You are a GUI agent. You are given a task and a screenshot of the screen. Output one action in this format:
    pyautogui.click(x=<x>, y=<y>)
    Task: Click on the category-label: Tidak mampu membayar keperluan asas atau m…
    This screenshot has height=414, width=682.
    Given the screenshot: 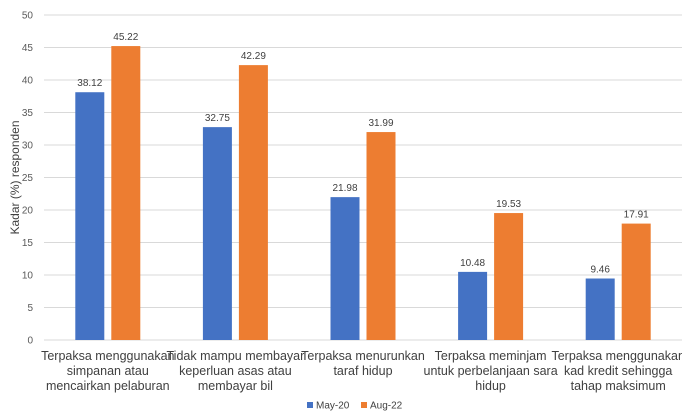 What is the action you would take?
    pyautogui.click(x=236, y=371)
    